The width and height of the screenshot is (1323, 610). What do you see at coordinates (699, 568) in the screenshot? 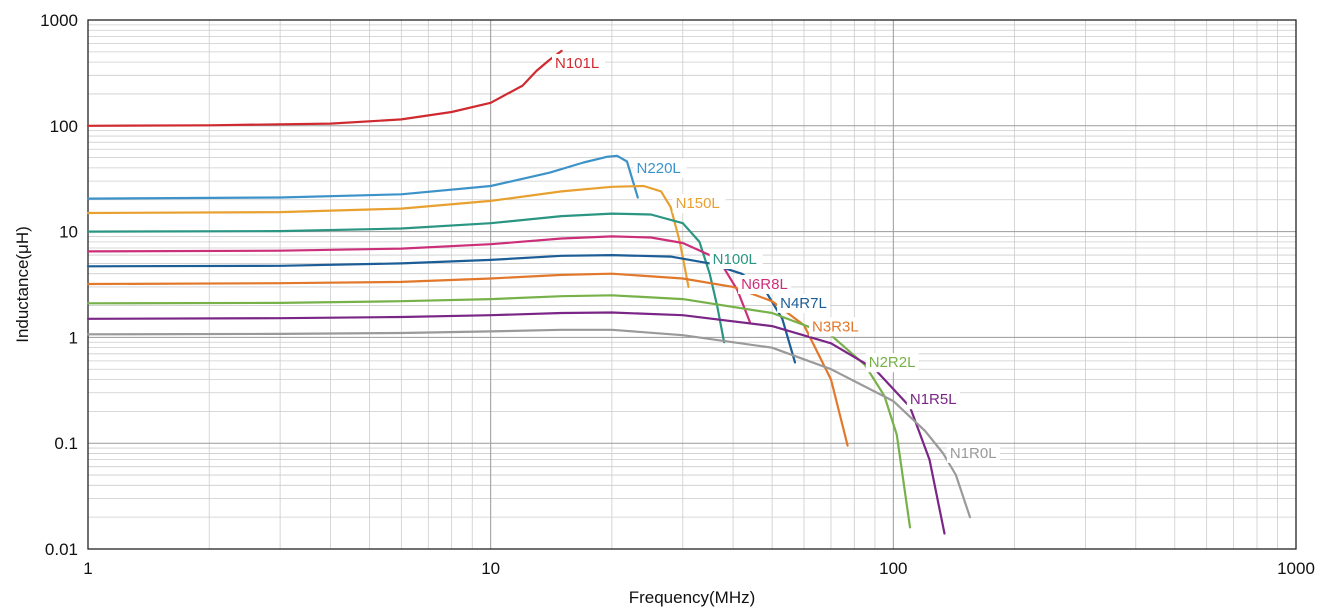
I see `x-axis-tick-labels: 1 10 100 1000` at bounding box center [699, 568].